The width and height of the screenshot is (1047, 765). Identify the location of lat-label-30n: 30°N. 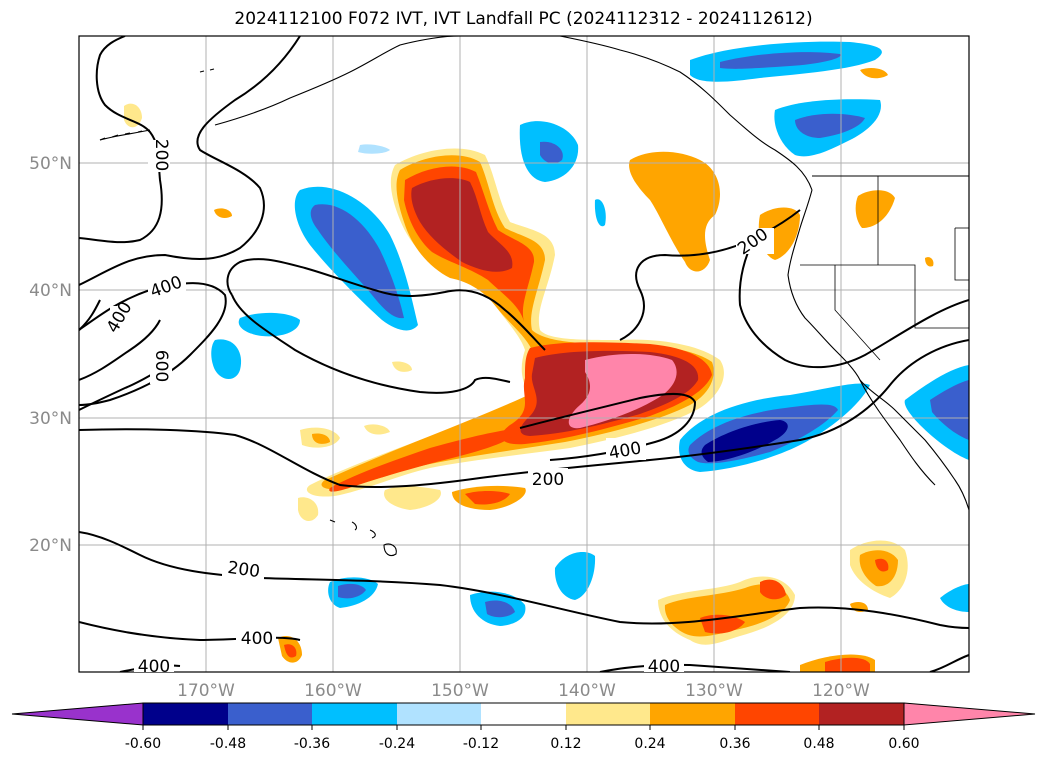
(50, 419).